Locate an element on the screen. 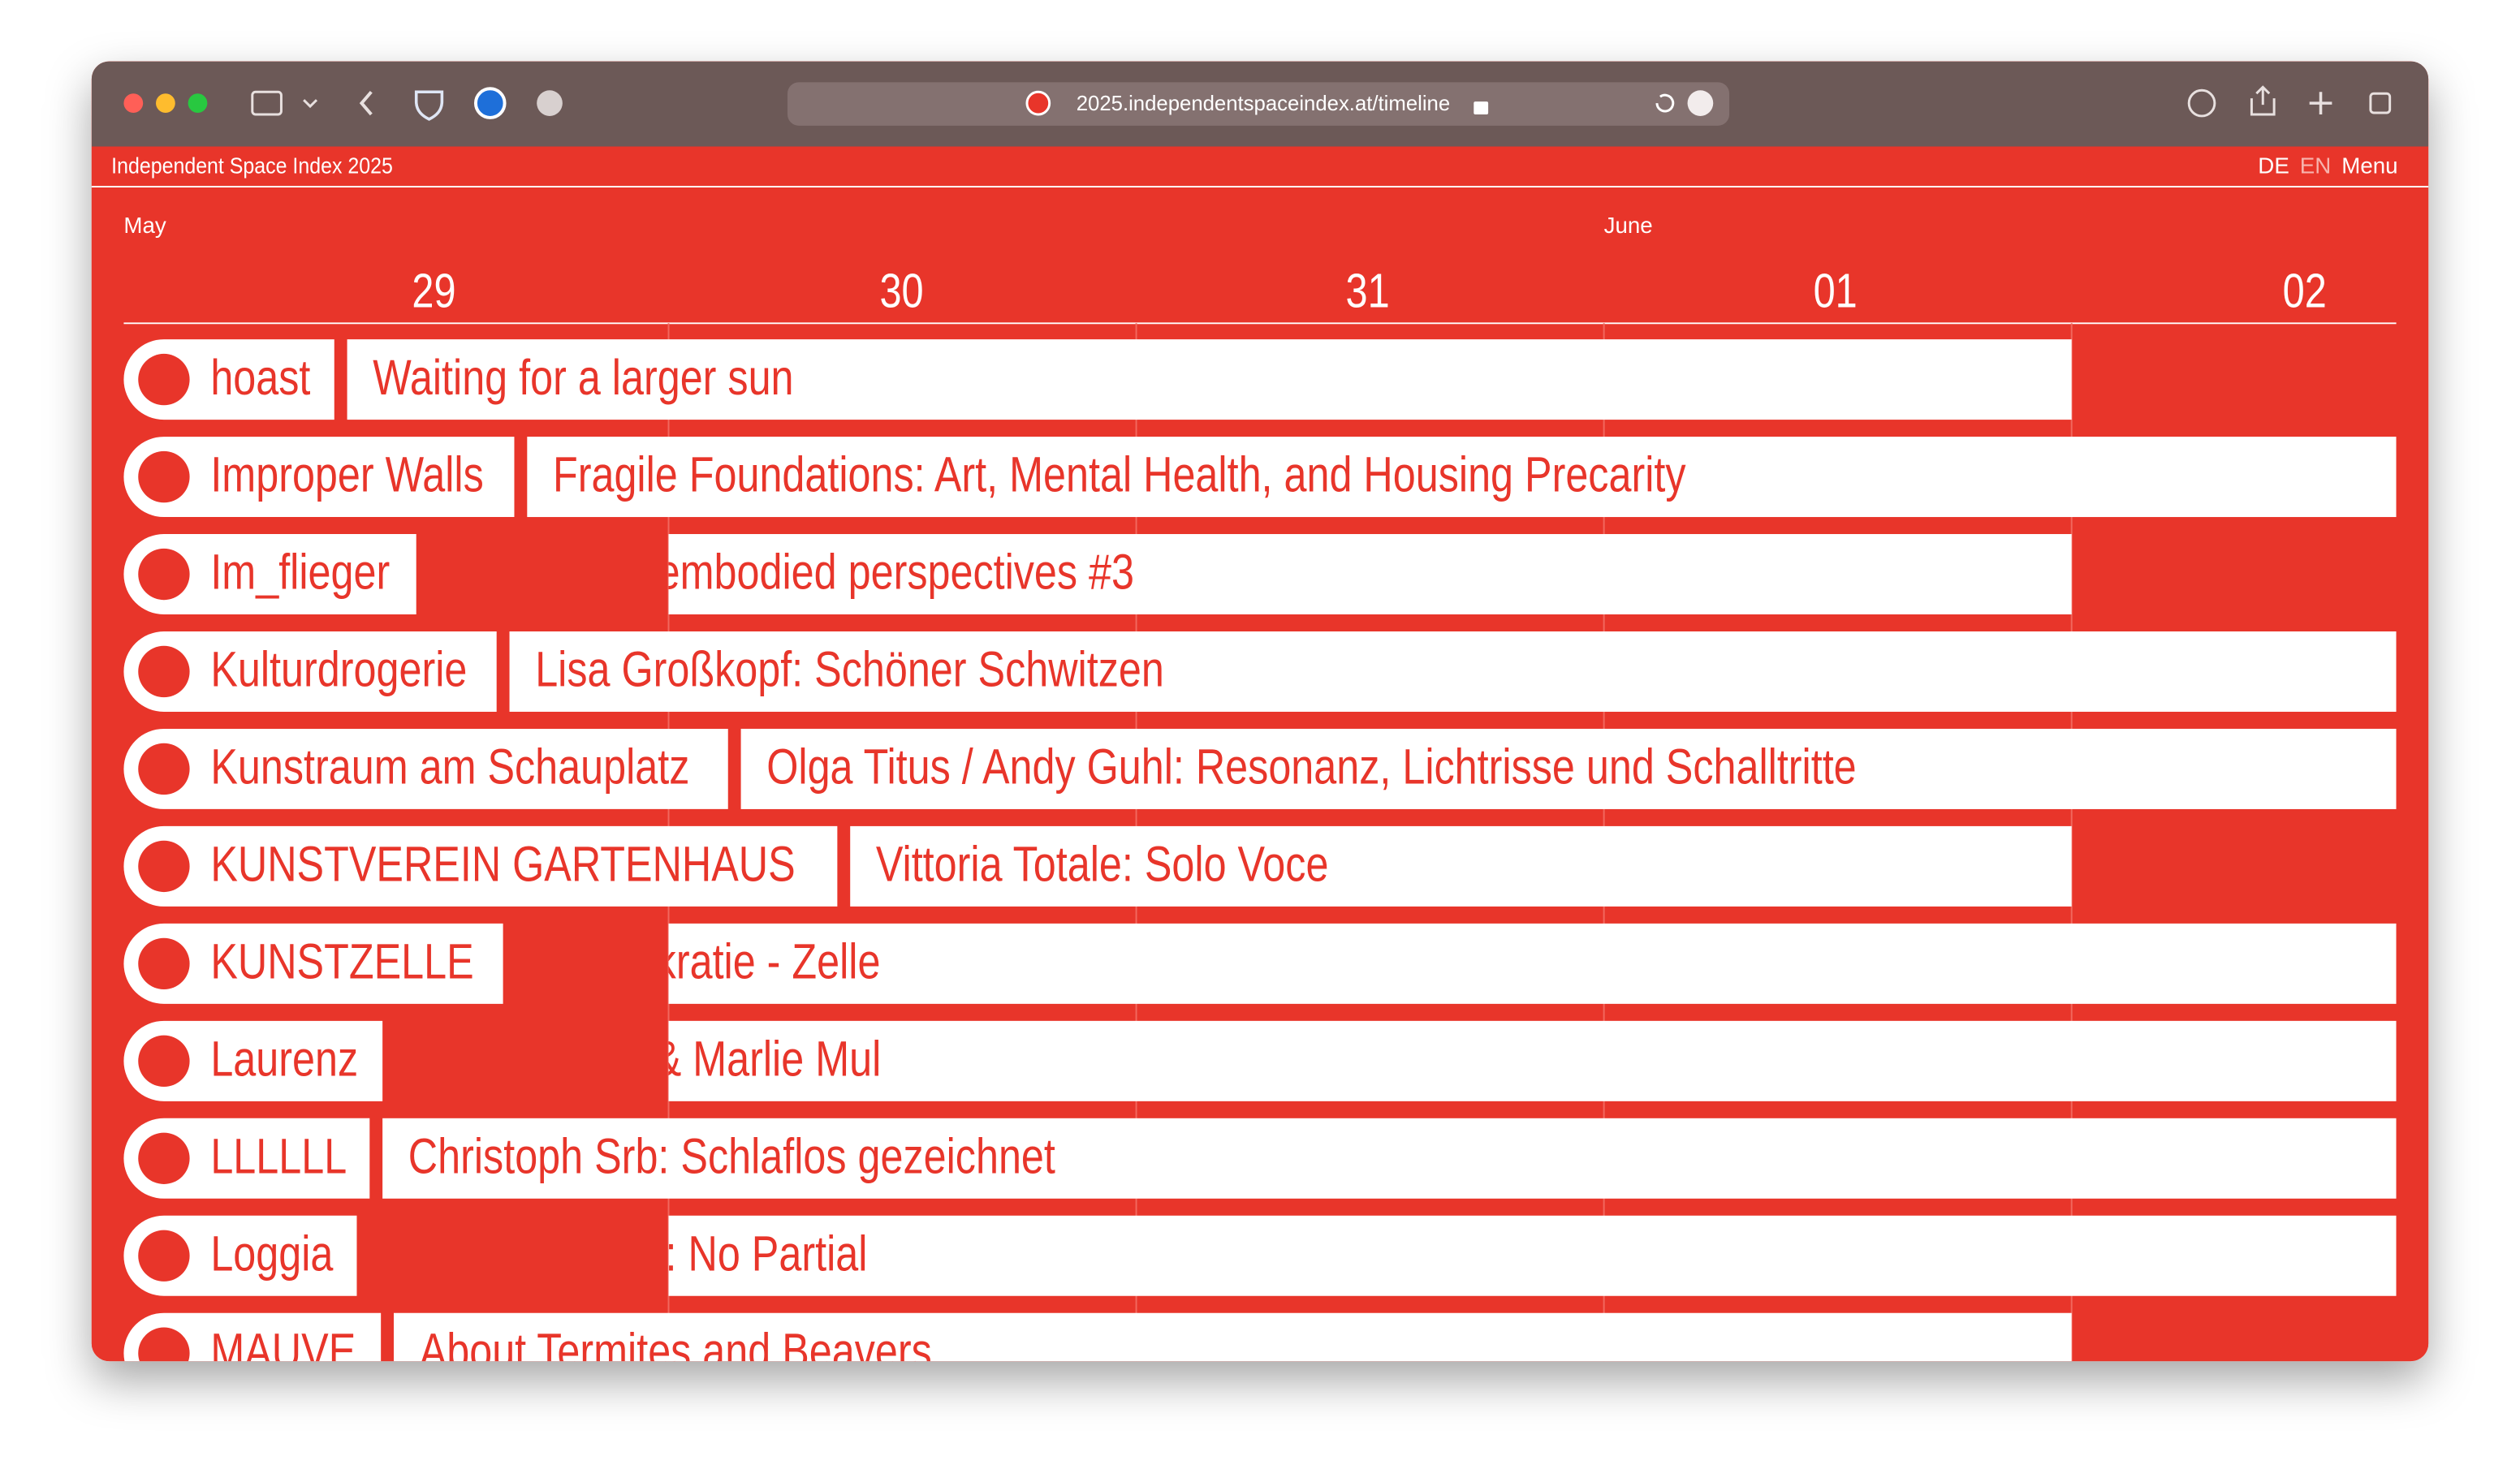 This screenshot has height=1482, width=2520. timeline-row: hoast Waiting for a larger sun is located at coordinates (1097, 379).